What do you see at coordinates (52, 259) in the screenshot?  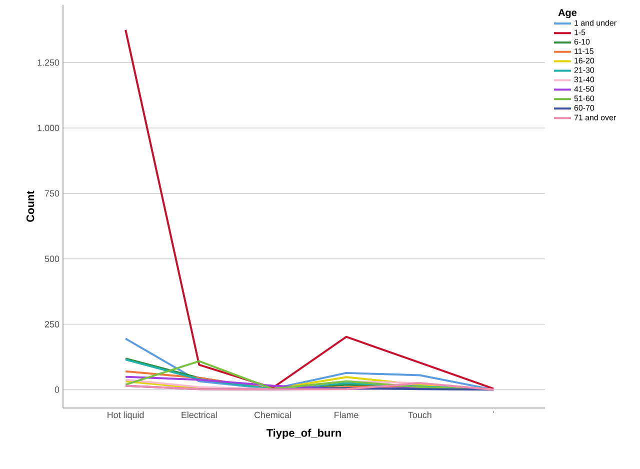 I see `y-tick-label: 500` at bounding box center [52, 259].